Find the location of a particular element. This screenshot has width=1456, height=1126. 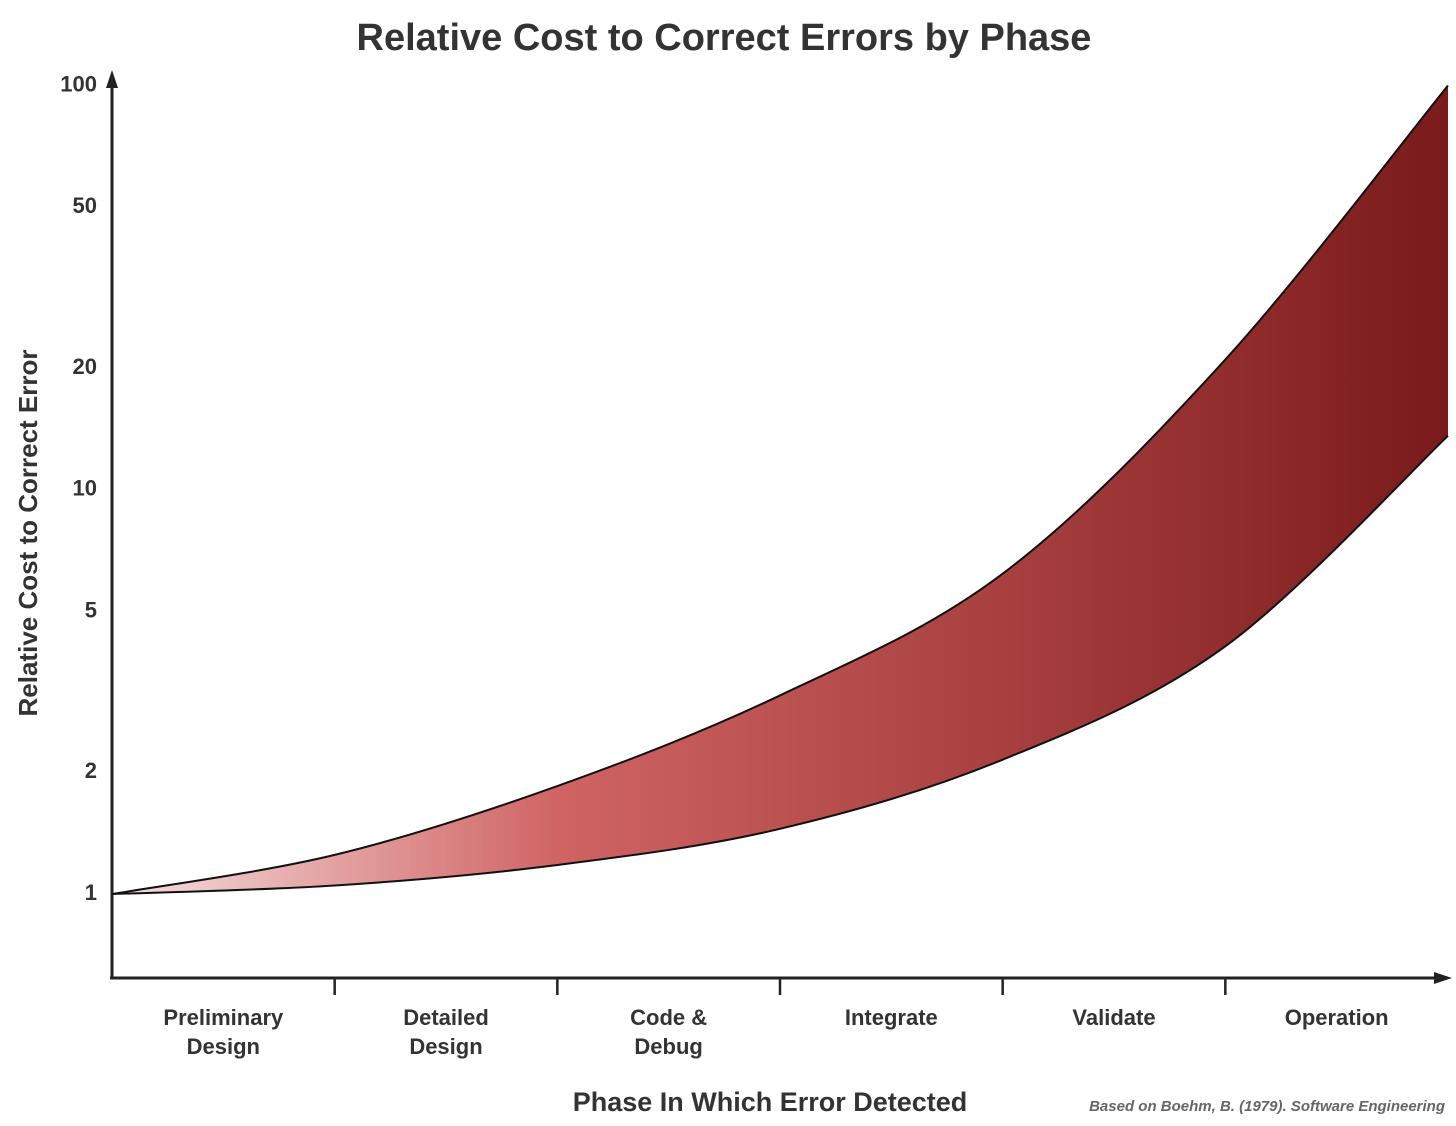

chart-title: Relative Cost to Correct Errors by Phase is located at coordinates (724, 38).